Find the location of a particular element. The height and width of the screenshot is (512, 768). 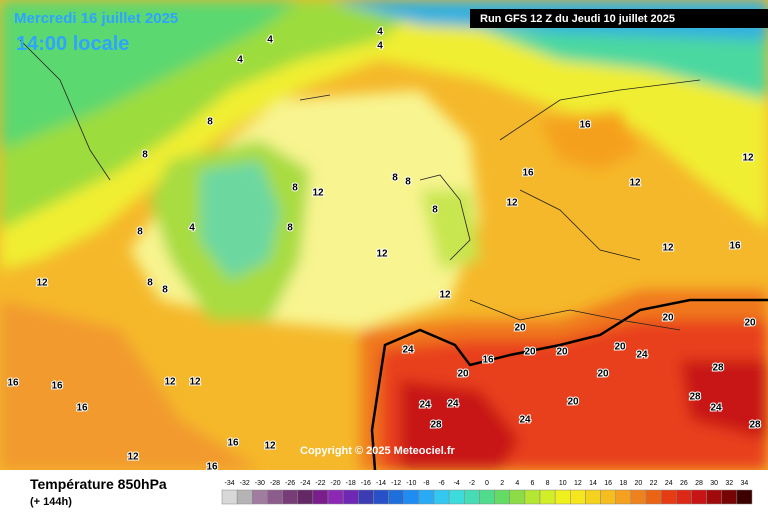

scale-label: 6 is located at coordinates (532, 483).